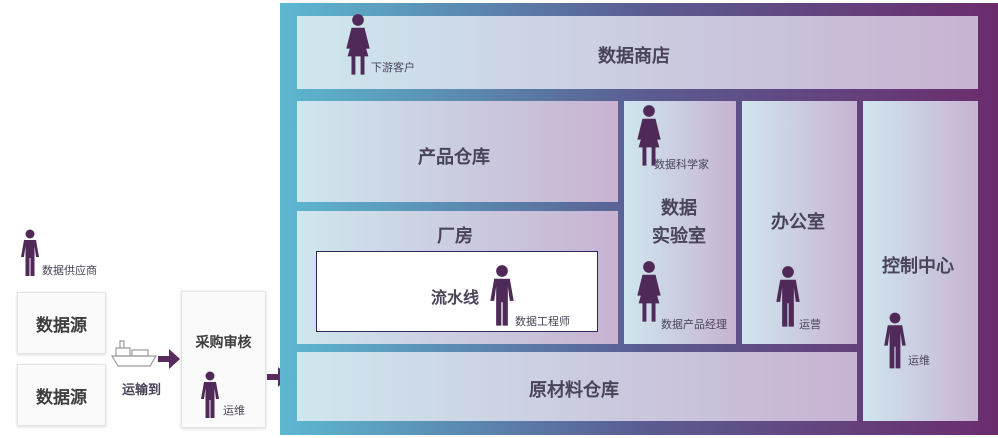  What do you see at coordinates (393, 67) in the screenshot?
I see `store-role-label: 下游客户` at bounding box center [393, 67].